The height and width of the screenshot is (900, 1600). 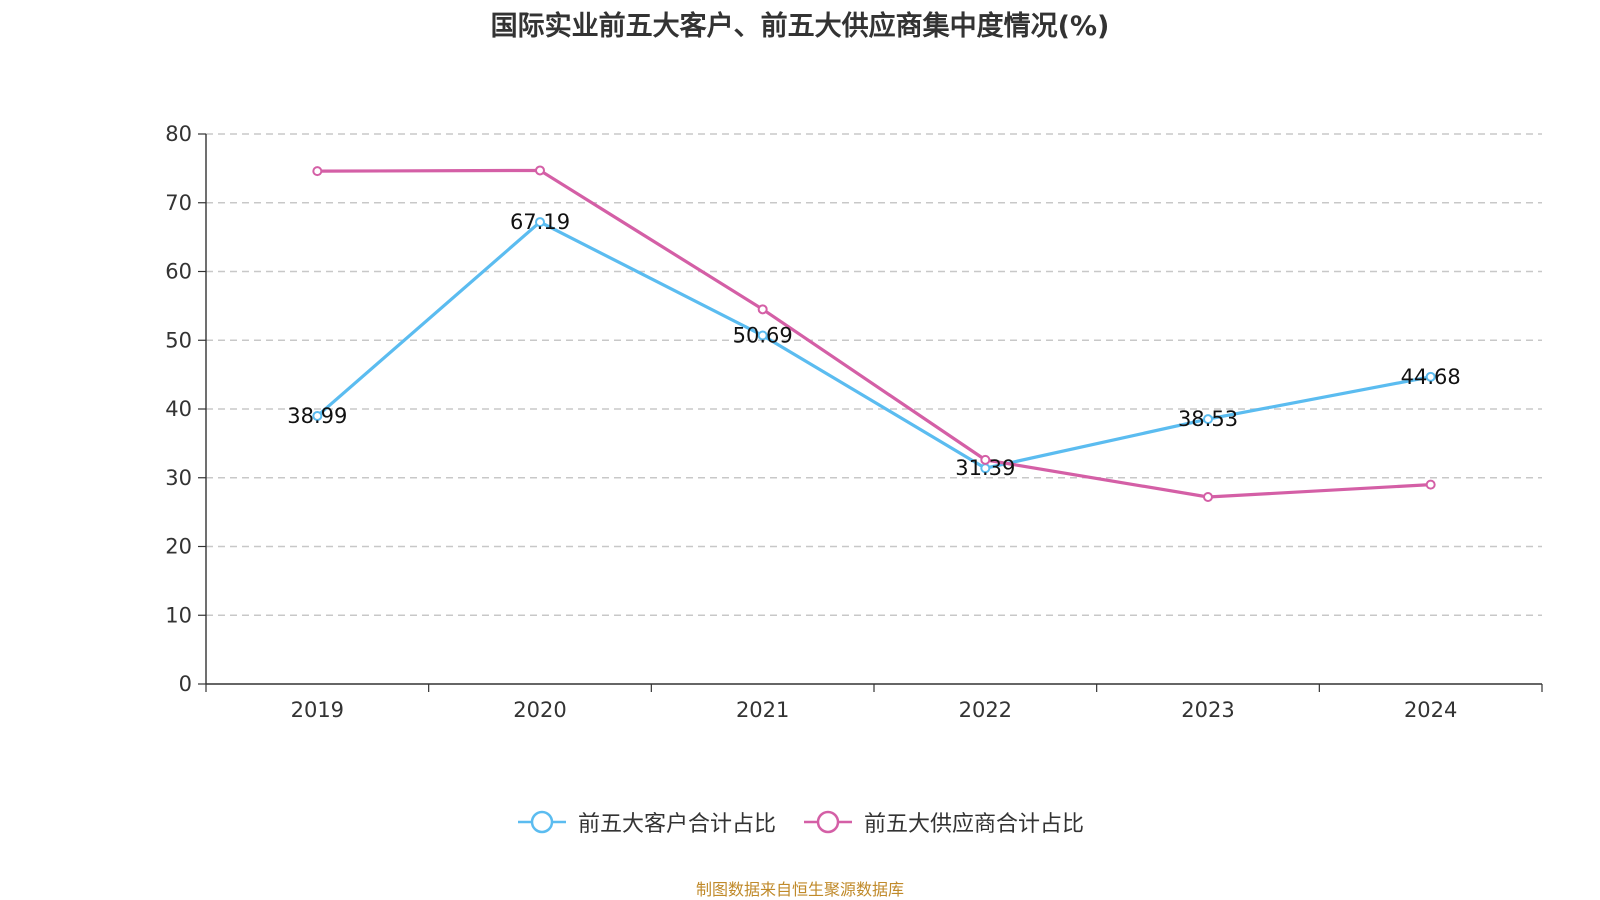 I want to click on legend-label: 前五大供应商合计占比, so click(x=974, y=824).